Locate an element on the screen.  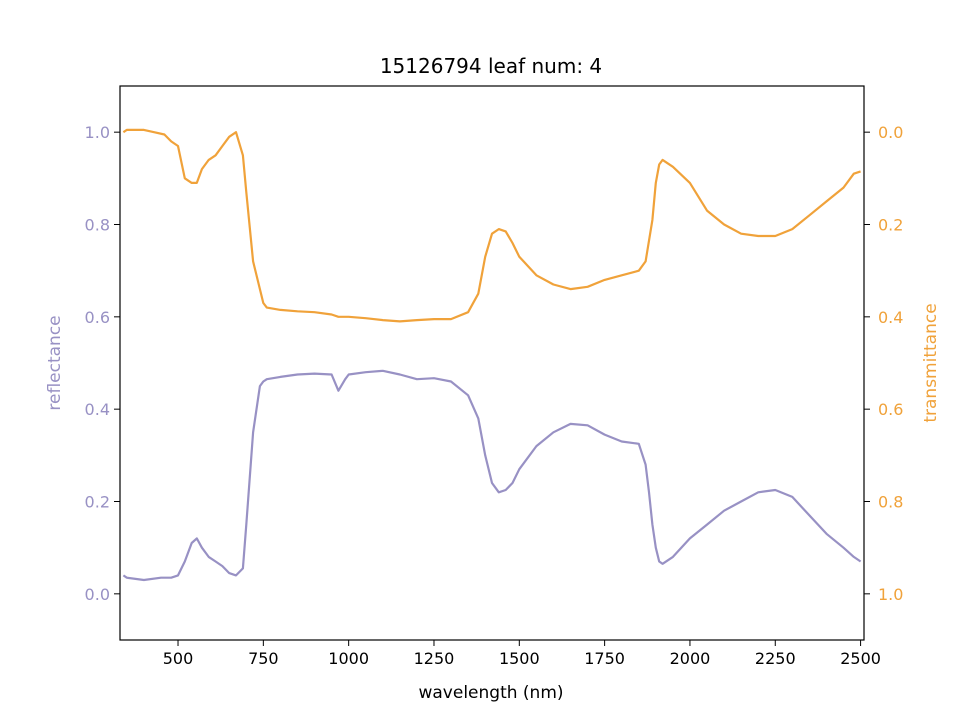
x-tick-label: 2500 is located at coordinates (860, 658).